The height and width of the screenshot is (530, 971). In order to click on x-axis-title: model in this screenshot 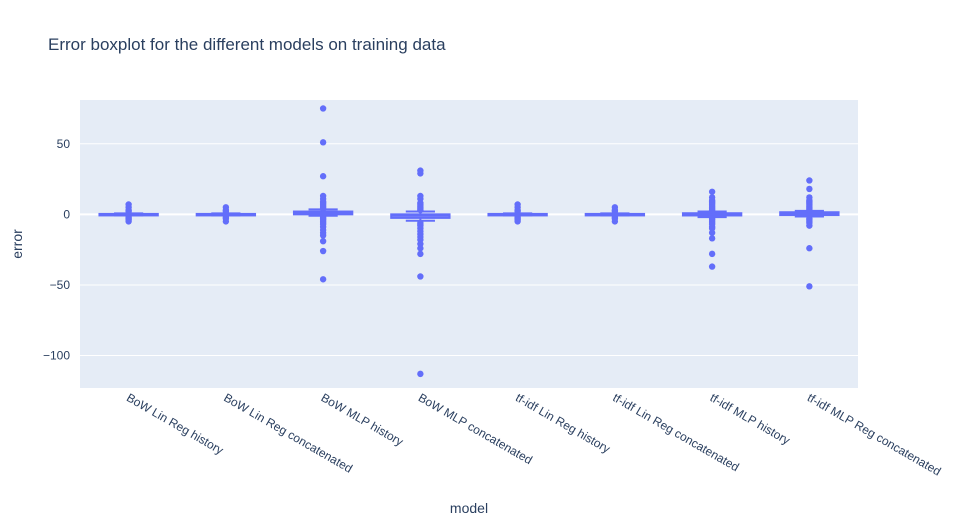, I will do `click(469, 508)`.